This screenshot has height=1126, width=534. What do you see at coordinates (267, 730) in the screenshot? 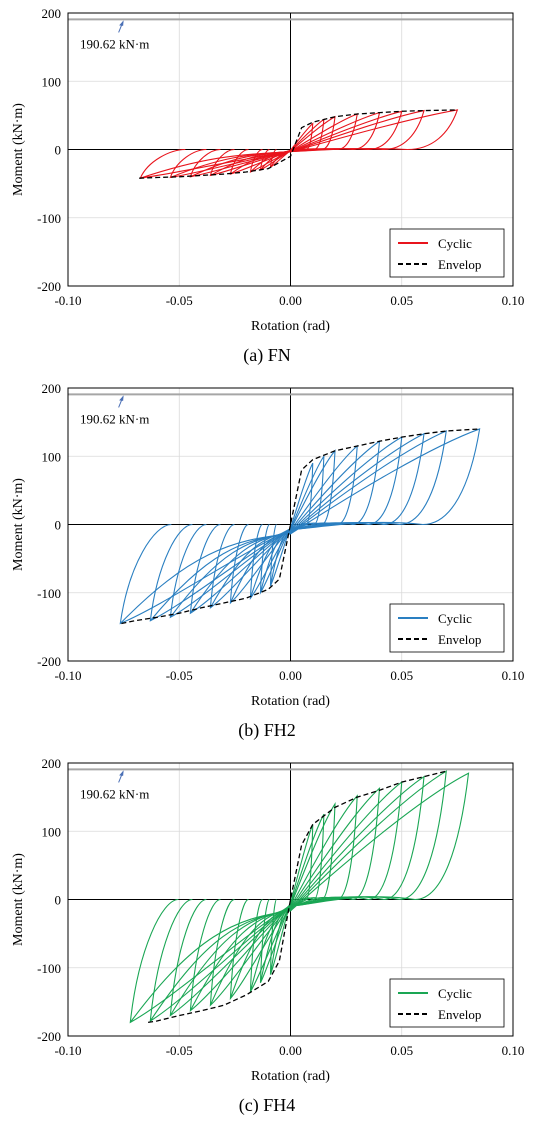
I see `chart-caption-fh2: (b) FH2` at bounding box center [267, 730].